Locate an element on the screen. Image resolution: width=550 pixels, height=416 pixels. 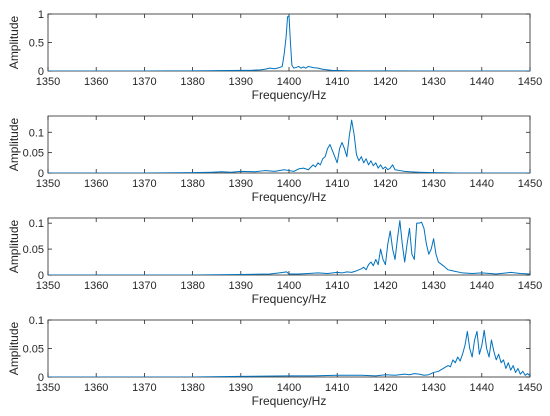
y-tick-label: 0.5 is located at coordinates (36, 44).